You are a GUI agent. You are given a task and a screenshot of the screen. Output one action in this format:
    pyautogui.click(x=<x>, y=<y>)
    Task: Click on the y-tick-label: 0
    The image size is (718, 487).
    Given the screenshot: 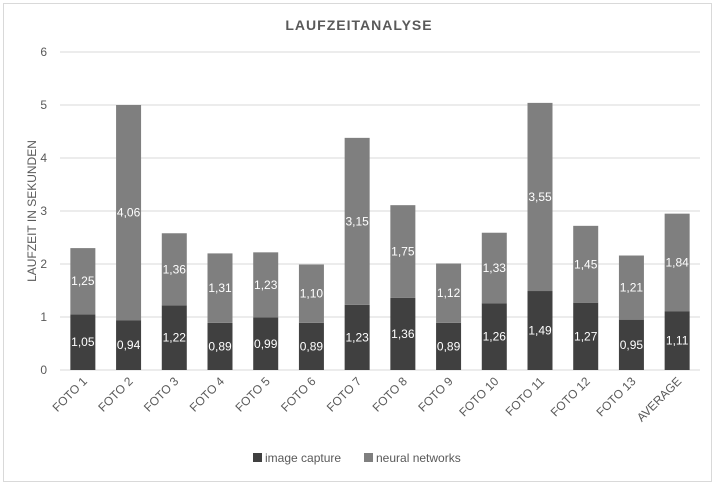 What is the action you would take?
    pyautogui.click(x=43, y=370)
    